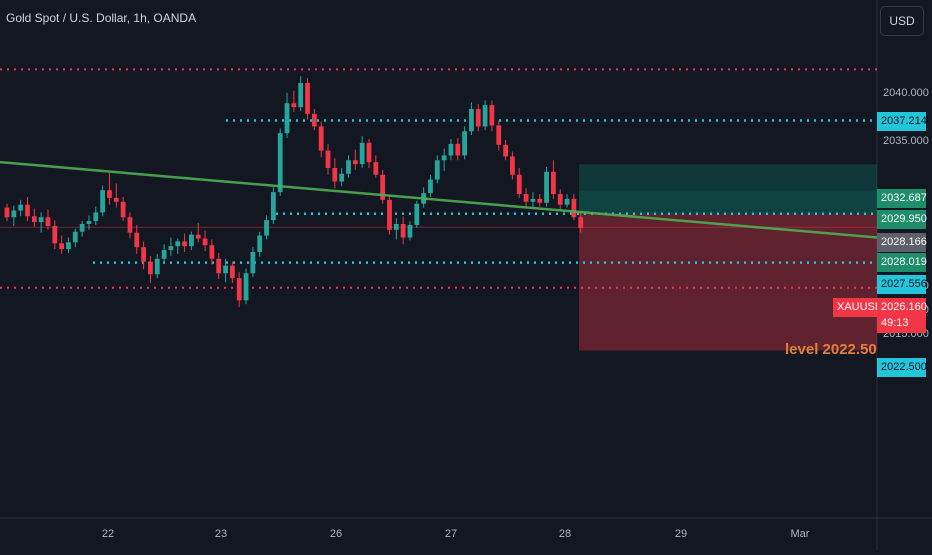  Describe the element at coordinates (858, 307) in the screenshot. I see `symbol-label: XAUUSD` at that location.